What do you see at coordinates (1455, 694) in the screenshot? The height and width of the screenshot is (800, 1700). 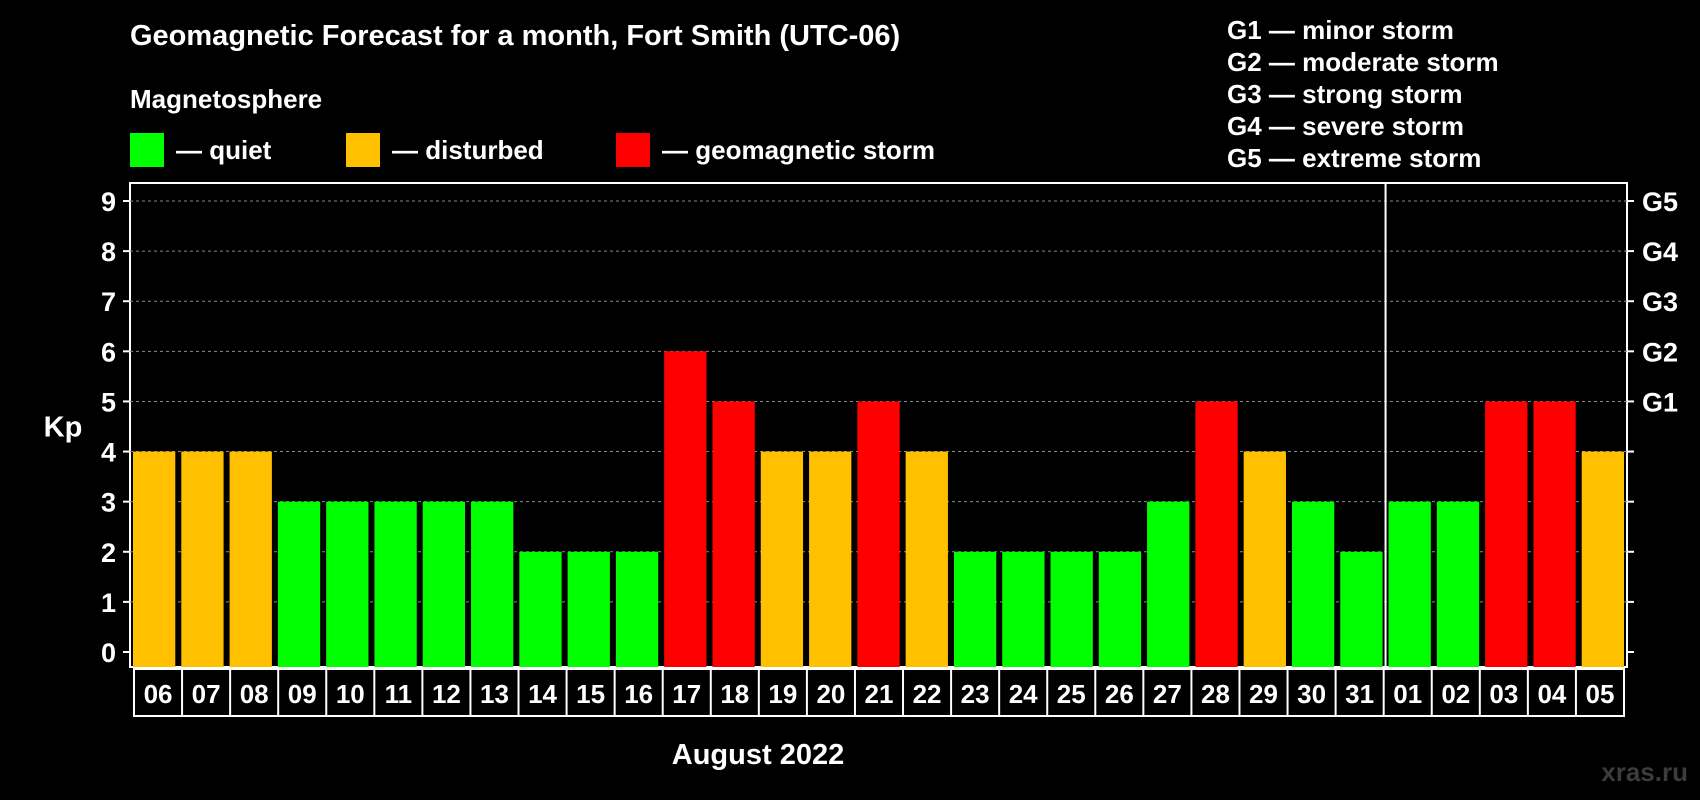 I see `x-tick-label-02: 02` at bounding box center [1455, 694].